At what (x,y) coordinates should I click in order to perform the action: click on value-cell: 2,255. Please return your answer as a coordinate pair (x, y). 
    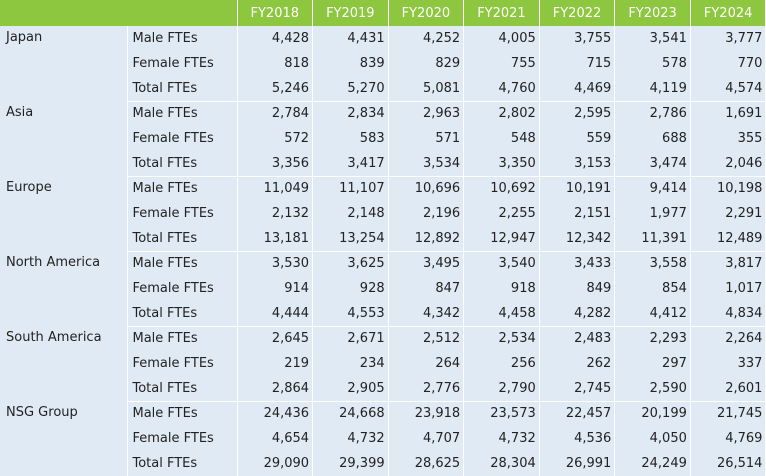
    Looking at the image, I should click on (501, 213).